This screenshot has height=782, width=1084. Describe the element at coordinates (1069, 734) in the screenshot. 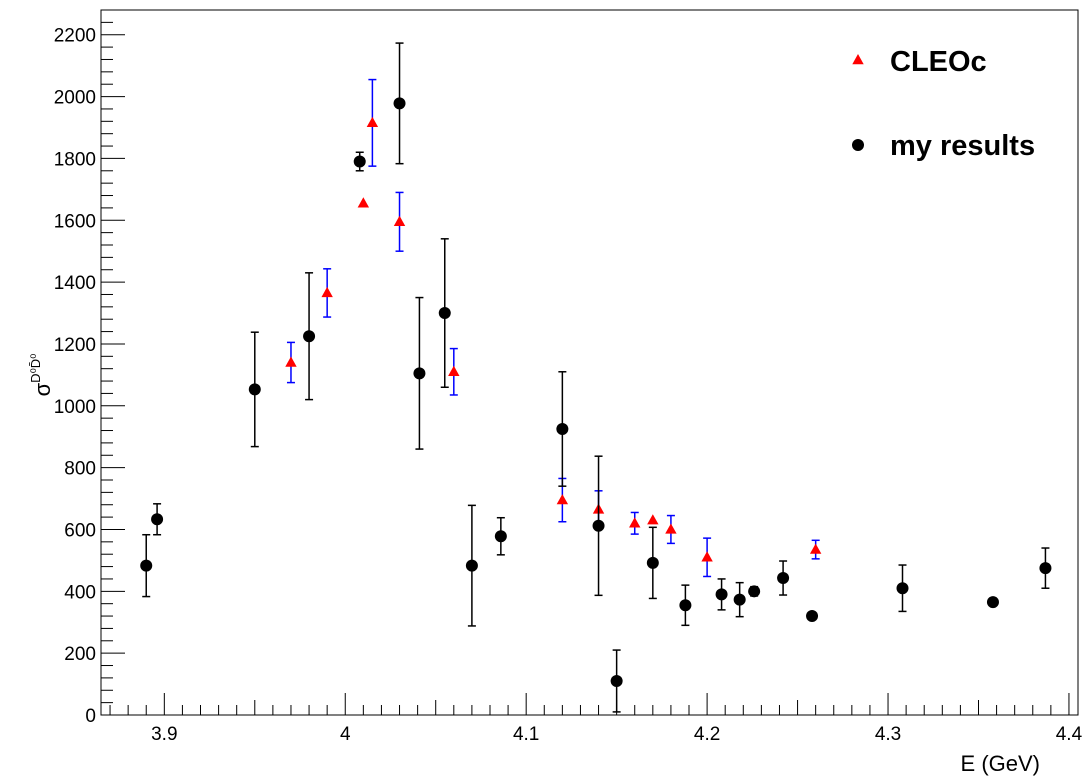

I see `x-tick-label: 4.4` at that location.